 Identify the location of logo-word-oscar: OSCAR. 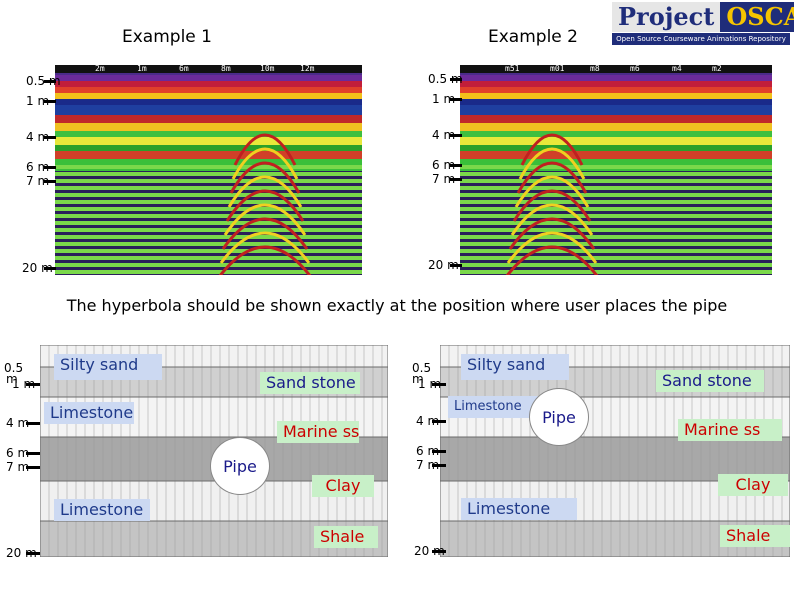
(757, 17).